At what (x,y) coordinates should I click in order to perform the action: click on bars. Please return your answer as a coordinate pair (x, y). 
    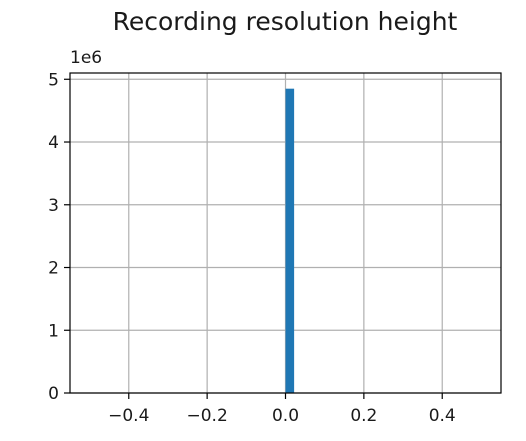
    Looking at the image, I should click on (290, 240).